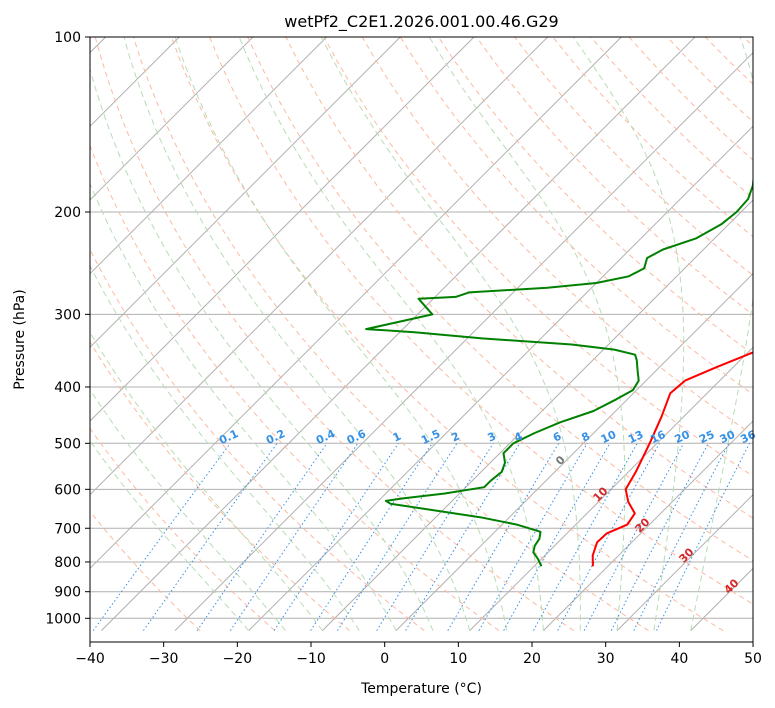  What do you see at coordinates (67, 328) in the screenshot?
I see `y-axis: 100 200 300 400 500 600 700 800 900 1000` at bounding box center [67, 328].